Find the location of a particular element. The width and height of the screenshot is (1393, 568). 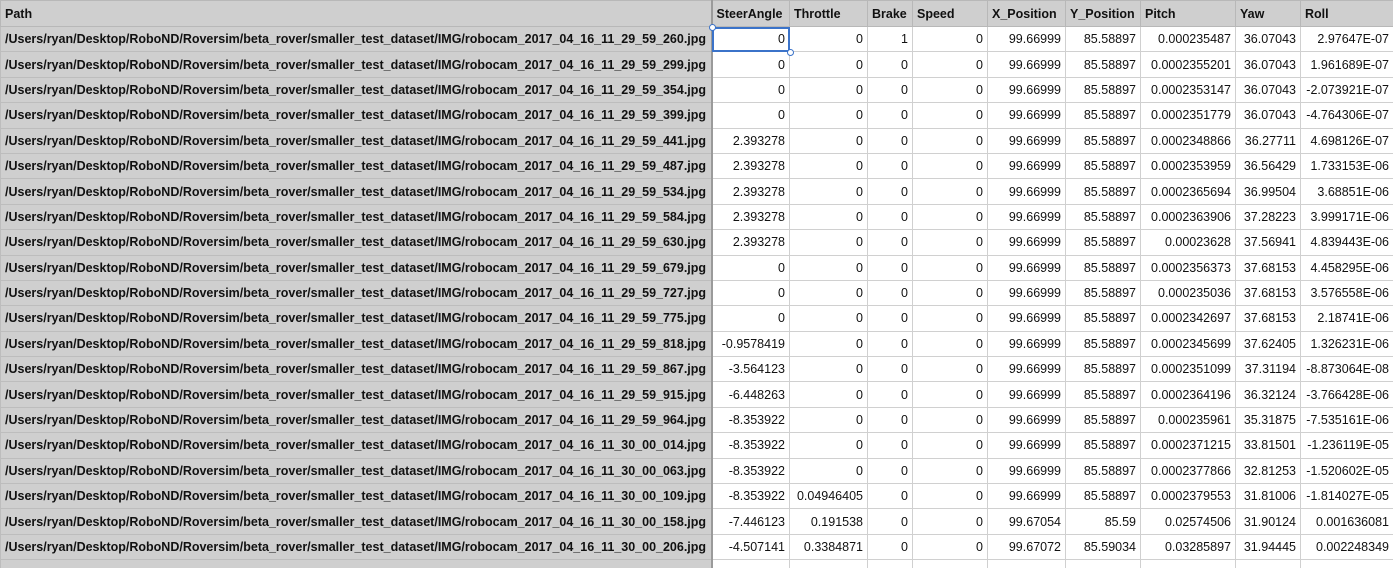

cell-pitch: 0.0002351779 is located at coordinates (1188, 115).